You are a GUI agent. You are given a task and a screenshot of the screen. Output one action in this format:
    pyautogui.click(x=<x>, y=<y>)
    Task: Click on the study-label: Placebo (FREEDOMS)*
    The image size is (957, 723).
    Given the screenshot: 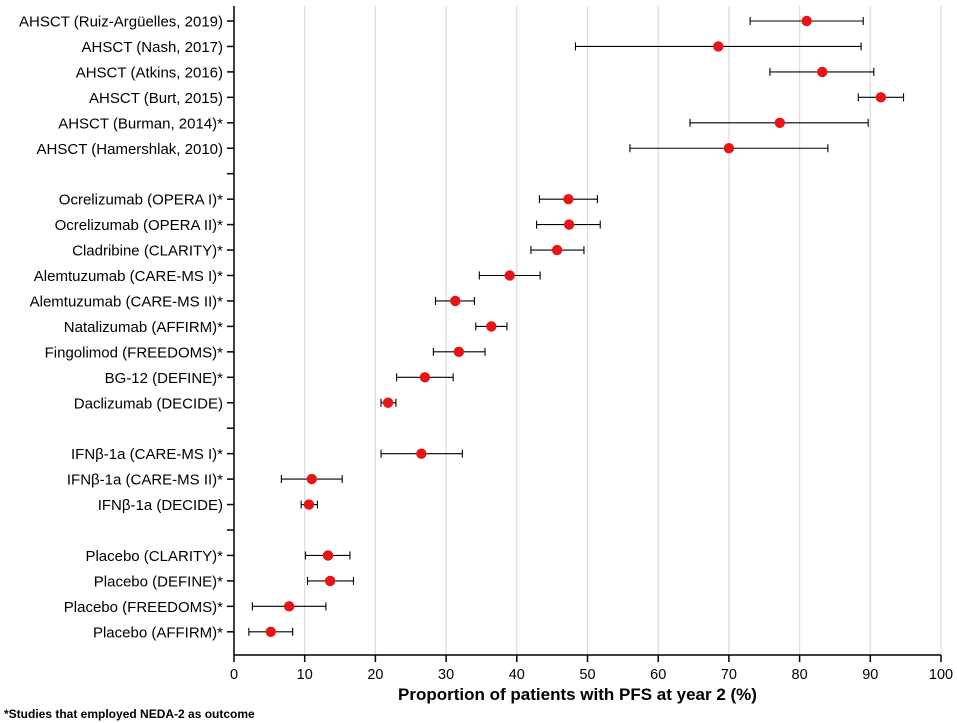 What is the action you would take?
    pyautogui.click(x=143, y=607)
    